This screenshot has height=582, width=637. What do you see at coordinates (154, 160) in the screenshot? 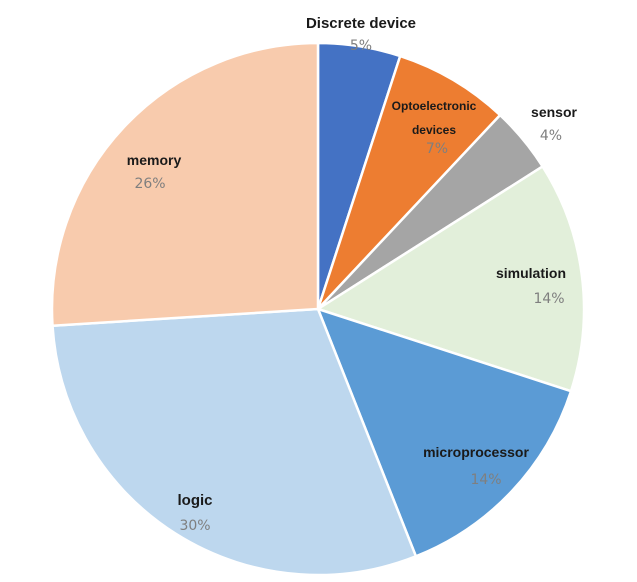
I see `slice-label-memory: memory` at bounding box center [154, 160].